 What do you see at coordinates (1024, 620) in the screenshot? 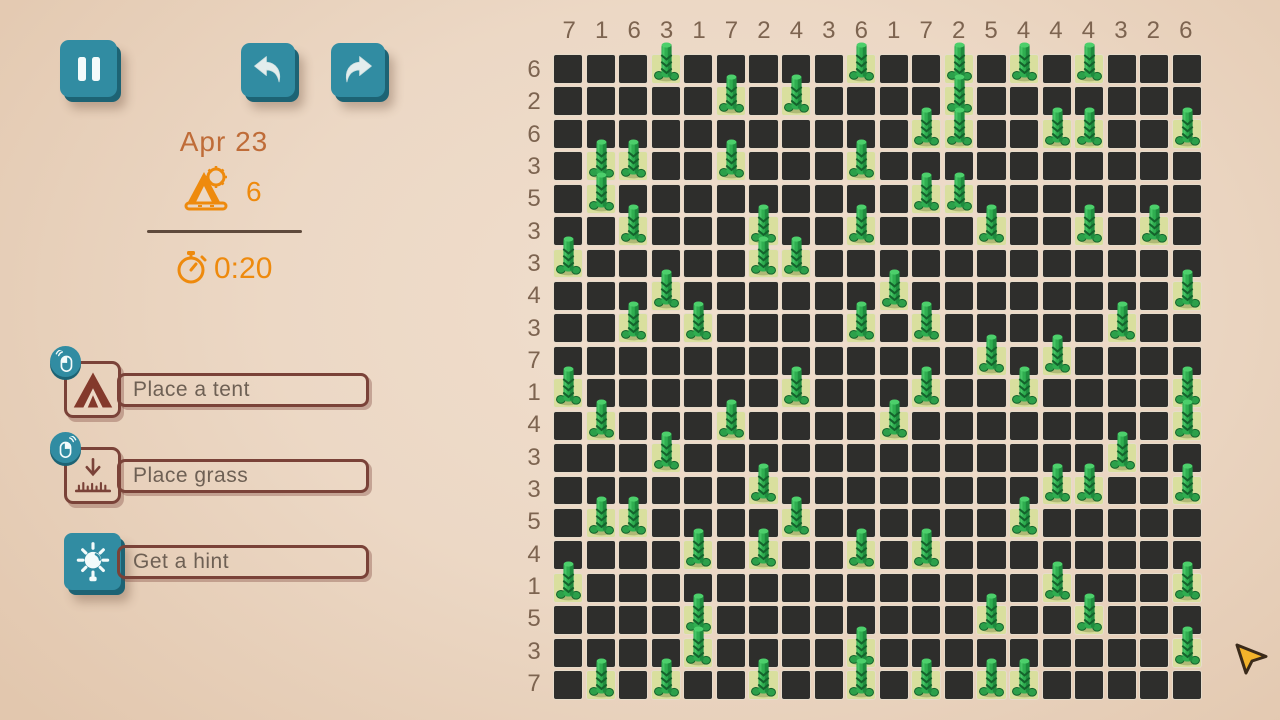
I see `grid-cell-r17-c14` at bounding box center [1024, 620].